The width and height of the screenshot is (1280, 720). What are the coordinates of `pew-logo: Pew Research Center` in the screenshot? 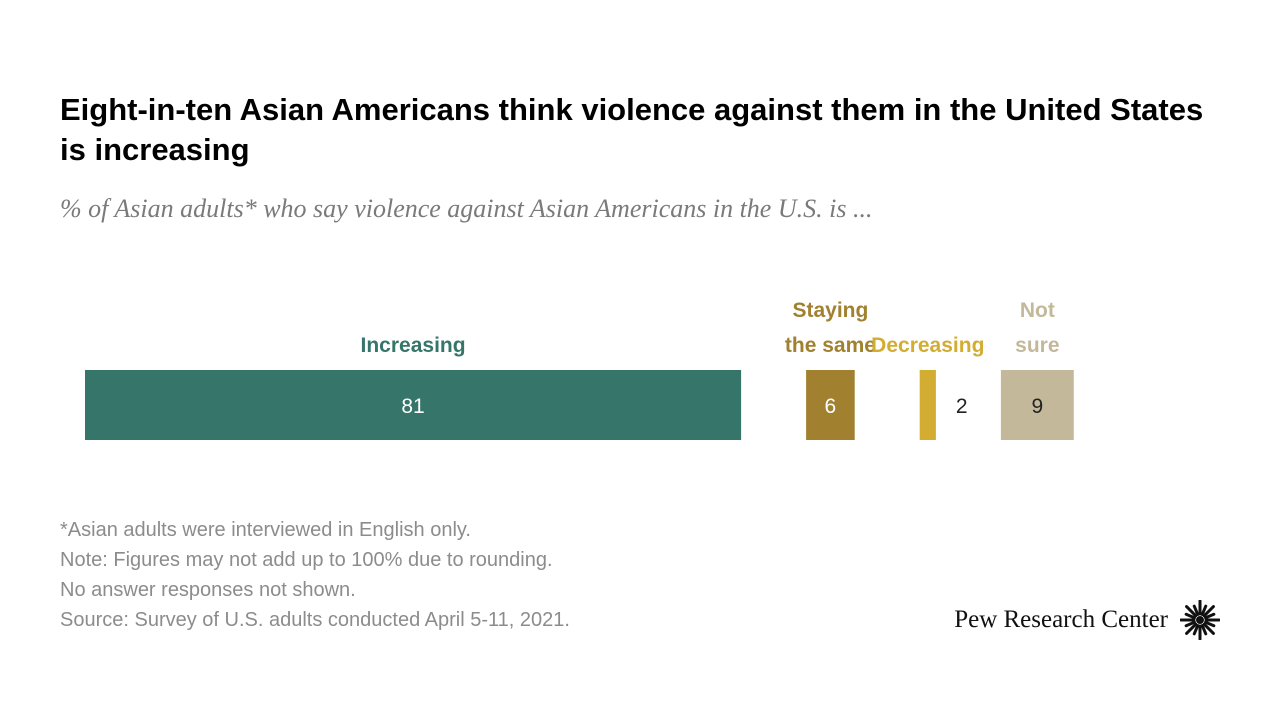 It's located at (1087, 620).